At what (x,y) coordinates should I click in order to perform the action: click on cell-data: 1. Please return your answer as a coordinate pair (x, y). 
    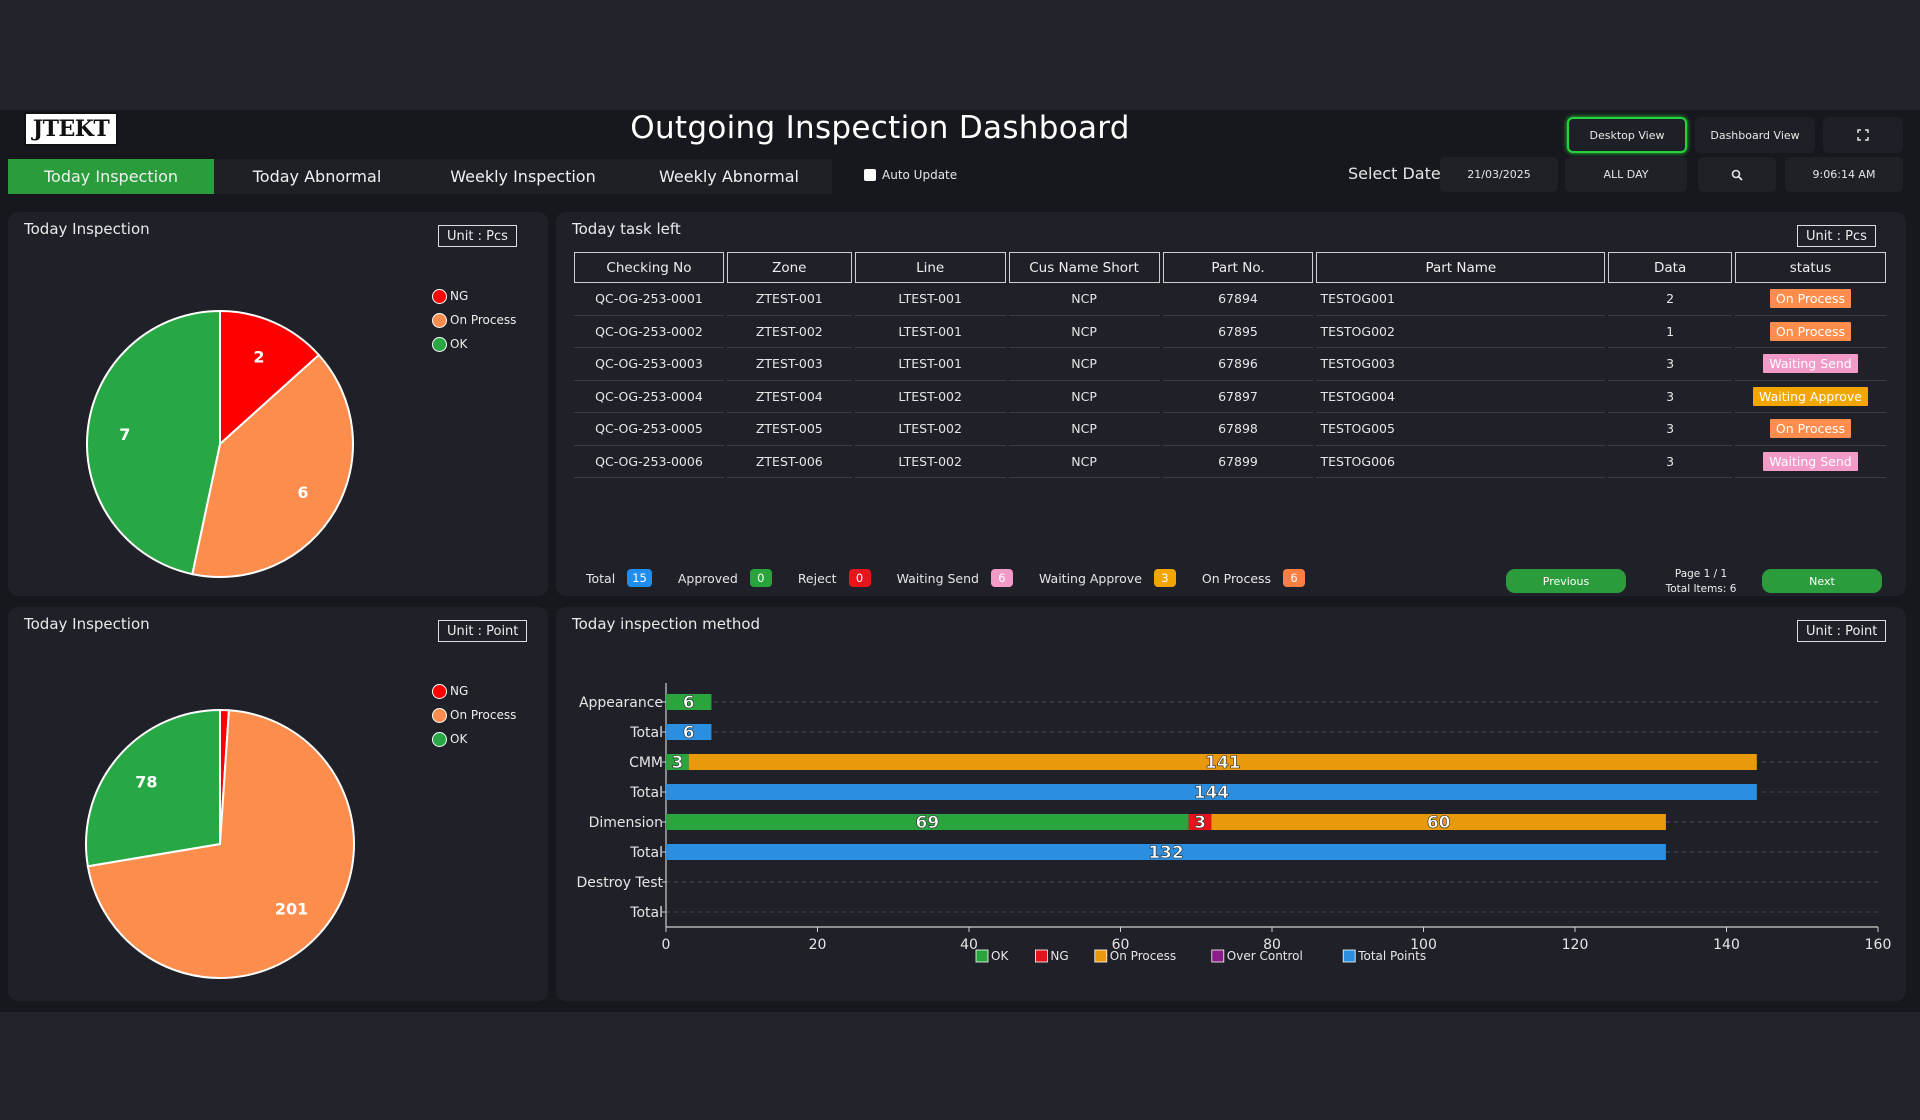
    Looking at the image, I should click on (1670, 332).